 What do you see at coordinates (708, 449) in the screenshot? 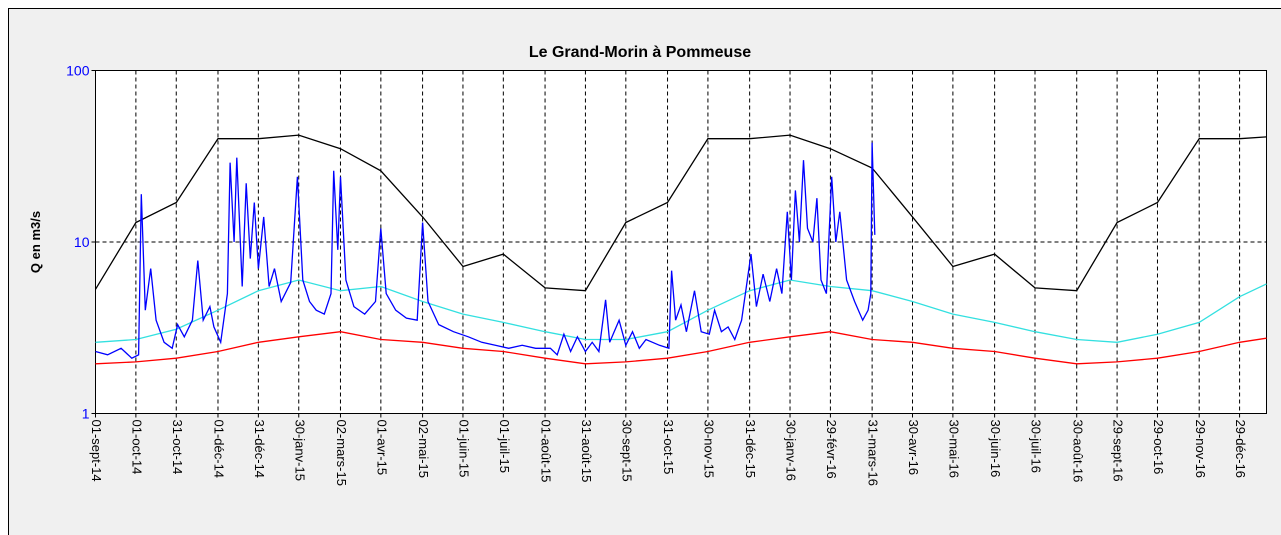
I see `x-tick-label: 30-nov-15` at bounding box center [708, 449].